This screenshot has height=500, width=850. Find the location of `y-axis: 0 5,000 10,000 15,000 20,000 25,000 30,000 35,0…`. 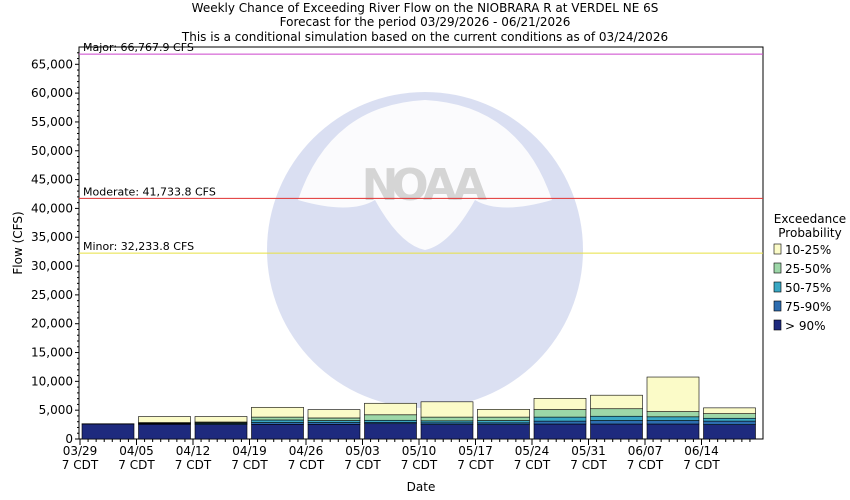

y-axis: 0 5,000 10,000 15,000 20,000 25,000 30,000 35,0… is located at coordinates (55, 249).